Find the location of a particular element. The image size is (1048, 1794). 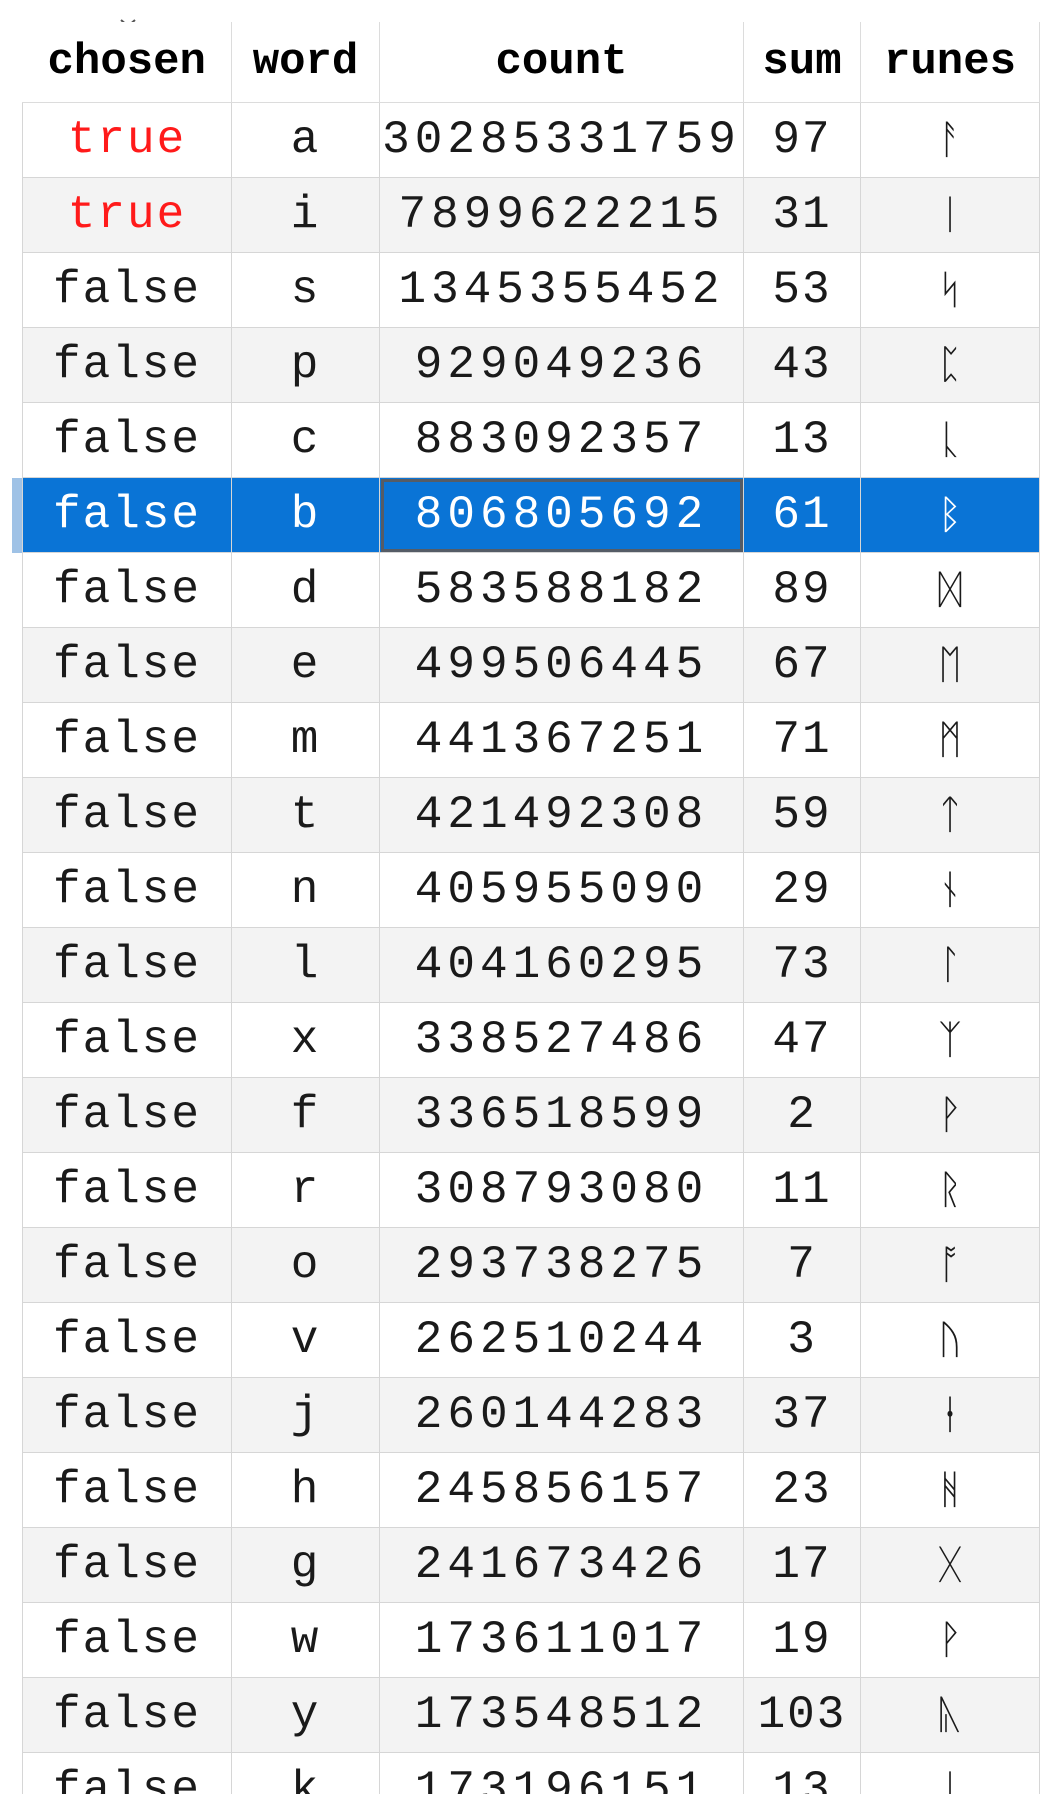

table-row: false t 421492308 59 ᛏ is located at coordinates (531, 815).